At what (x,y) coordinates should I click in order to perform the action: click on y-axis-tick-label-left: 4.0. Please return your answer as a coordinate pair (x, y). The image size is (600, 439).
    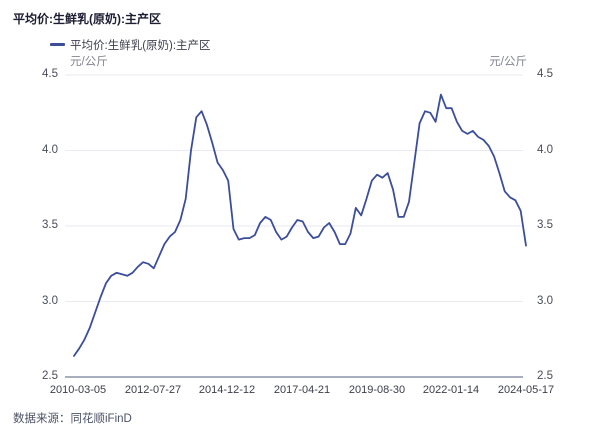
    Looking at the image, I should click on (50, 150).